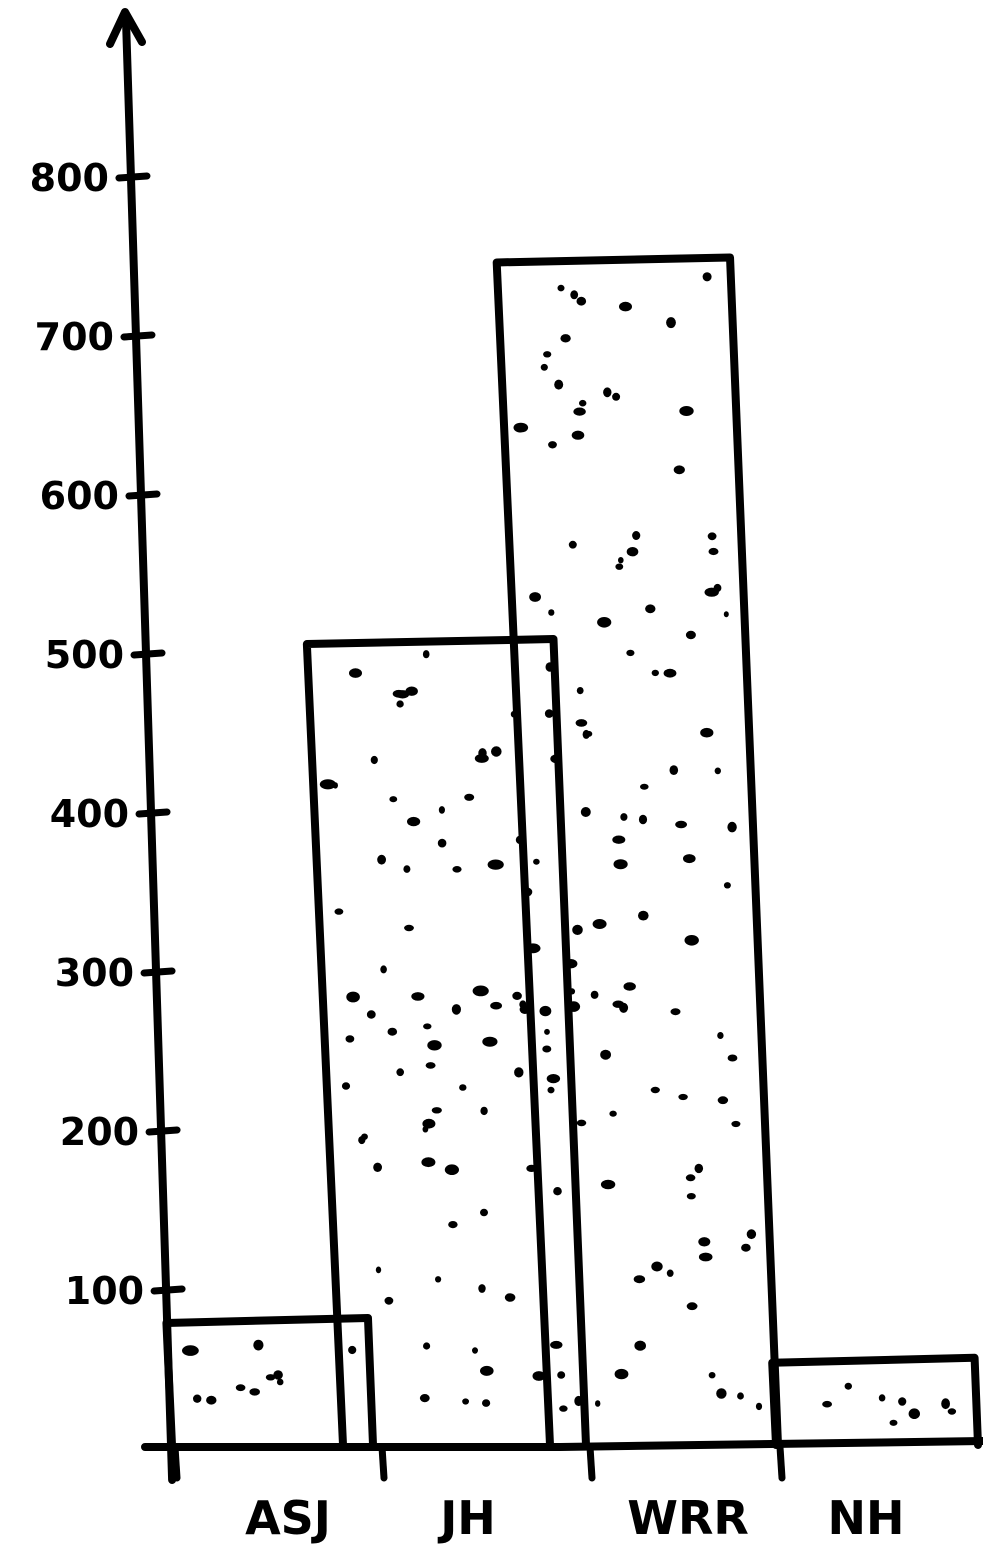 Image resolution: width=983 pixels, height=1548 pixels. What do you see at coordinates (89, 814) in the screenshot?
I see `y-tick-label: 400` at bounding box center [89, 814].